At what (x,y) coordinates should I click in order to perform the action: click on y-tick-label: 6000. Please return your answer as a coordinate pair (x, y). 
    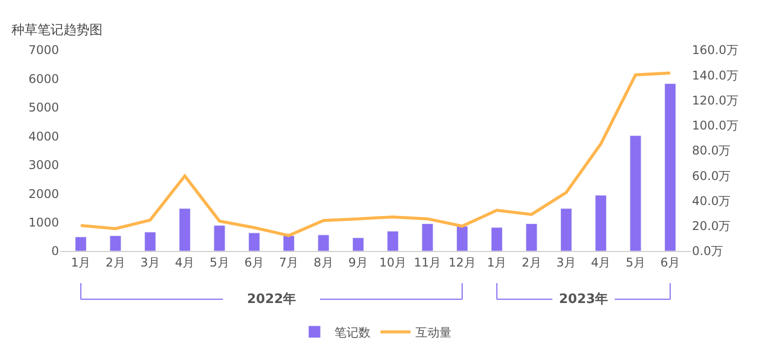
    Looking at the image, I should click on (43, 79).